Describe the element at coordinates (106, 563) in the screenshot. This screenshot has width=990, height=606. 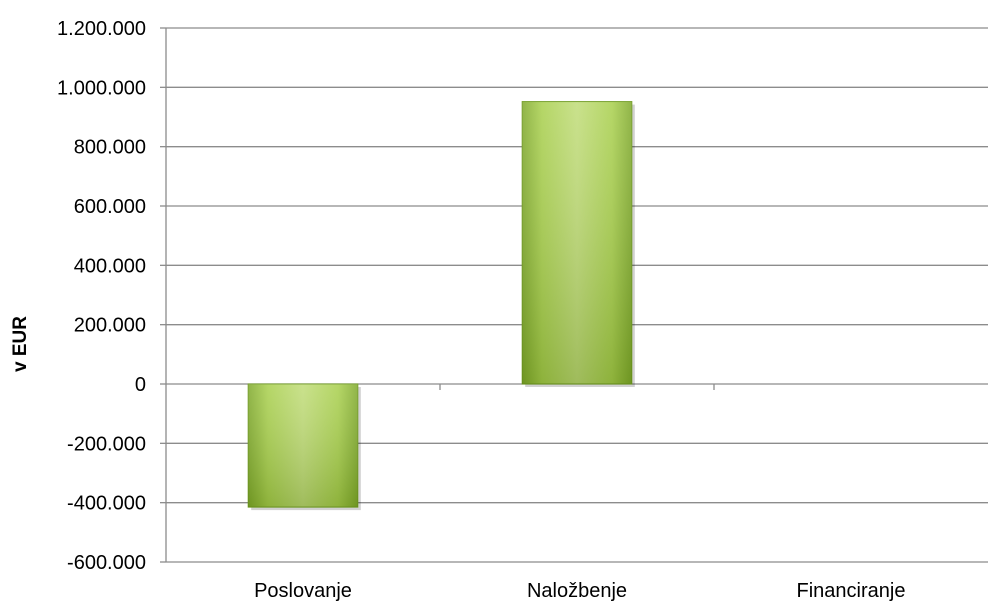
I see `y-tick-label: -600.000` at that location.